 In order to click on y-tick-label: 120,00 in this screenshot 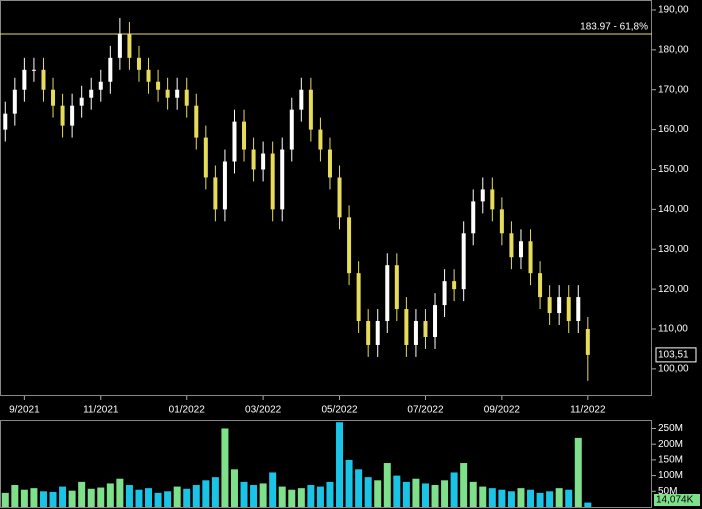, I will do `click(673, 289)`.